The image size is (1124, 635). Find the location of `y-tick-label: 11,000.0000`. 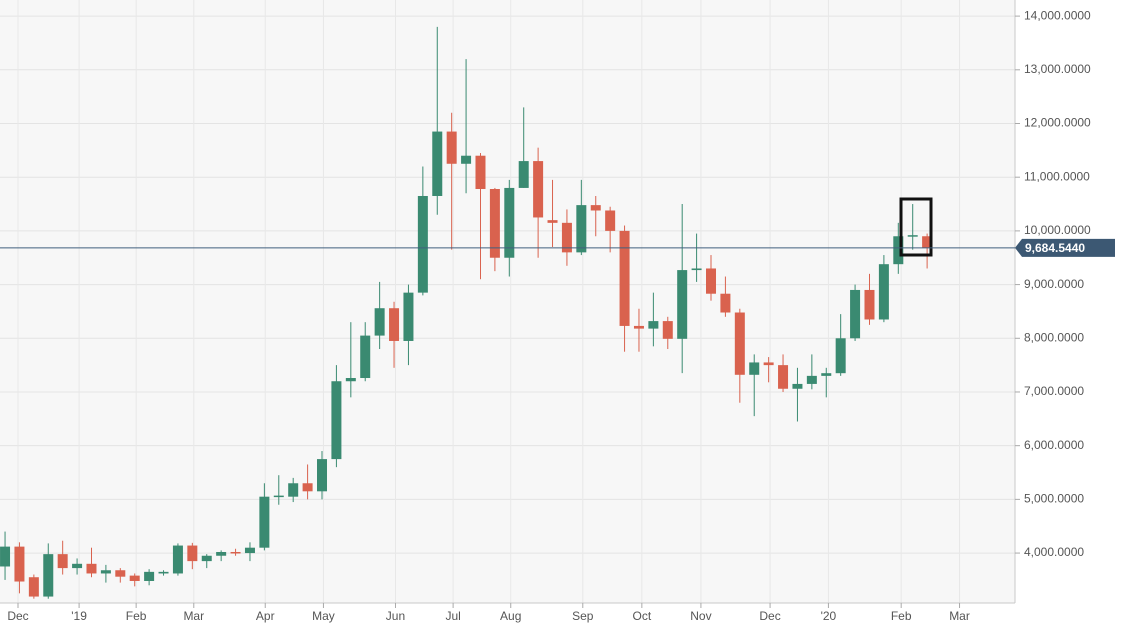

y-tick-label: 11,000.0000 is located at coordinates (1057, 176).